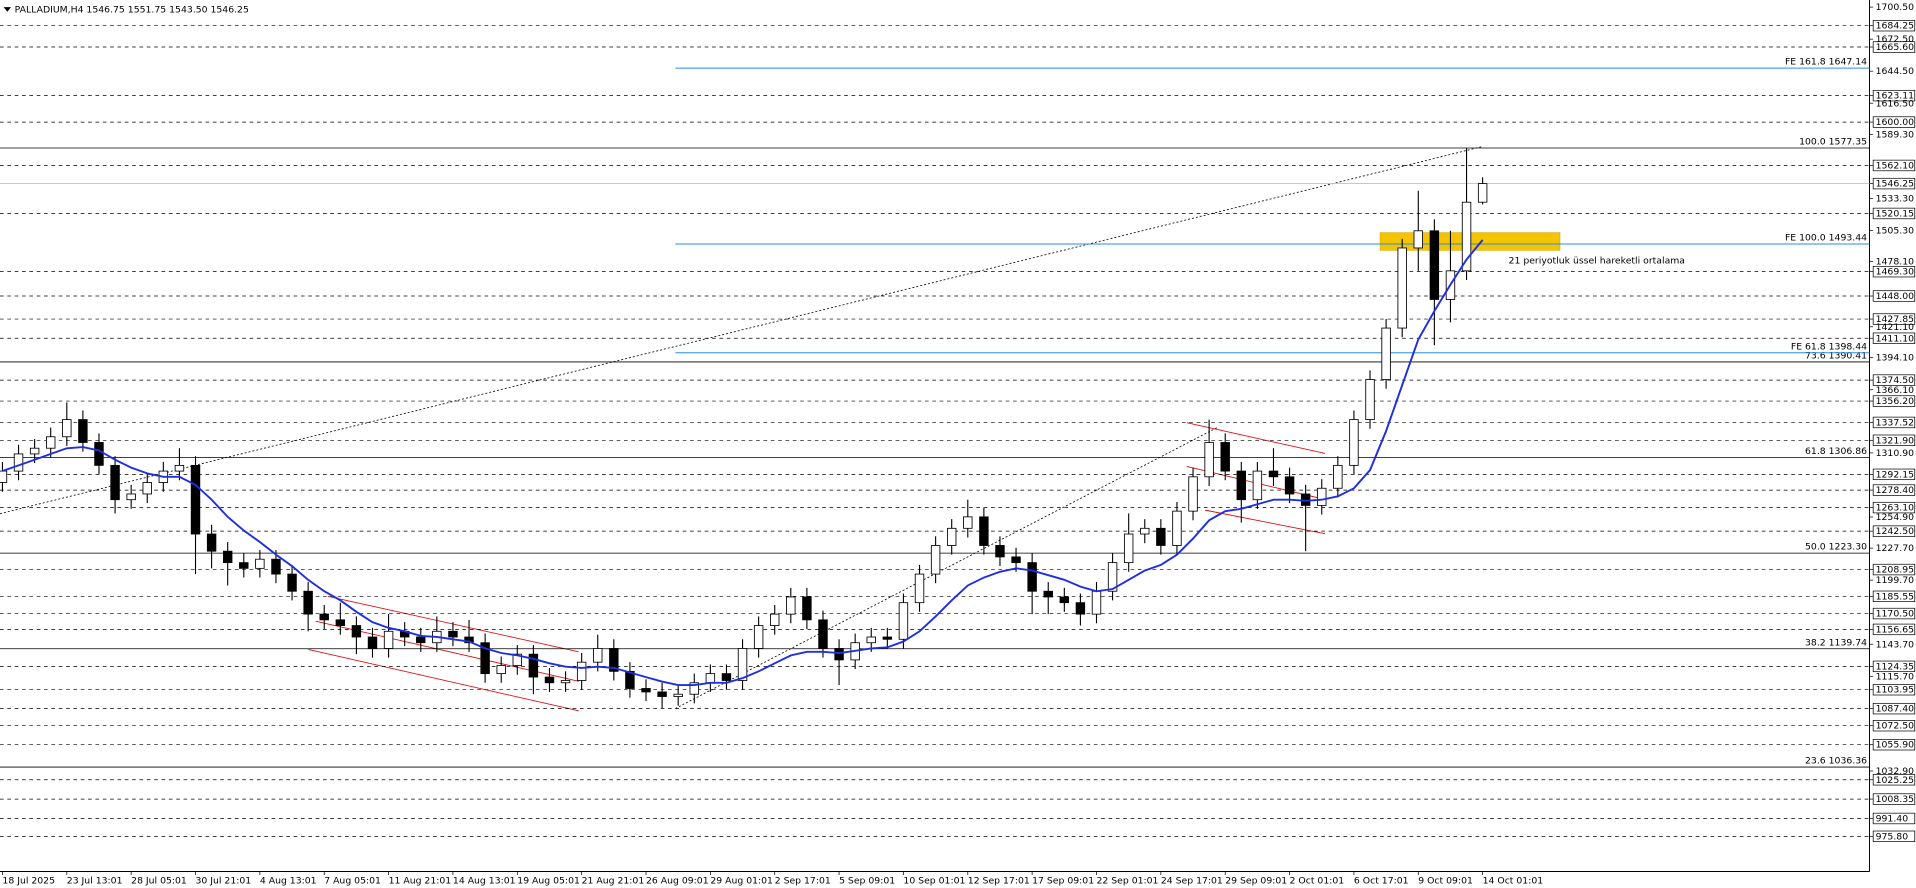 This screenshot has height=888, width=1916. Describe the element at coordinates (741, 881) in the screenshot. I see `x-tick-label: 29 Aug 01:01` at that location.